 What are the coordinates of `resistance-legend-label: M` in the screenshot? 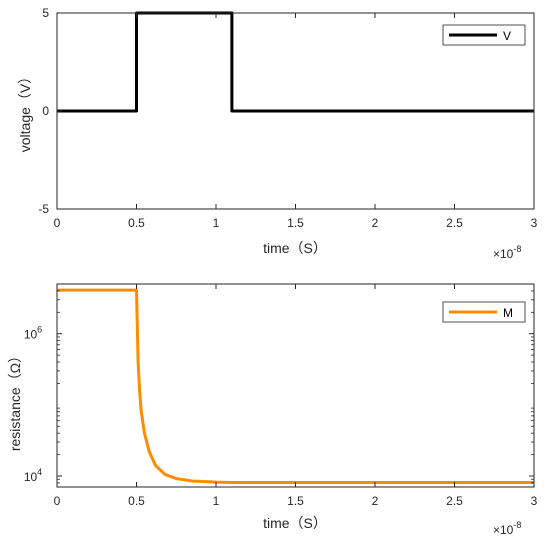 It's located at (508, 313).